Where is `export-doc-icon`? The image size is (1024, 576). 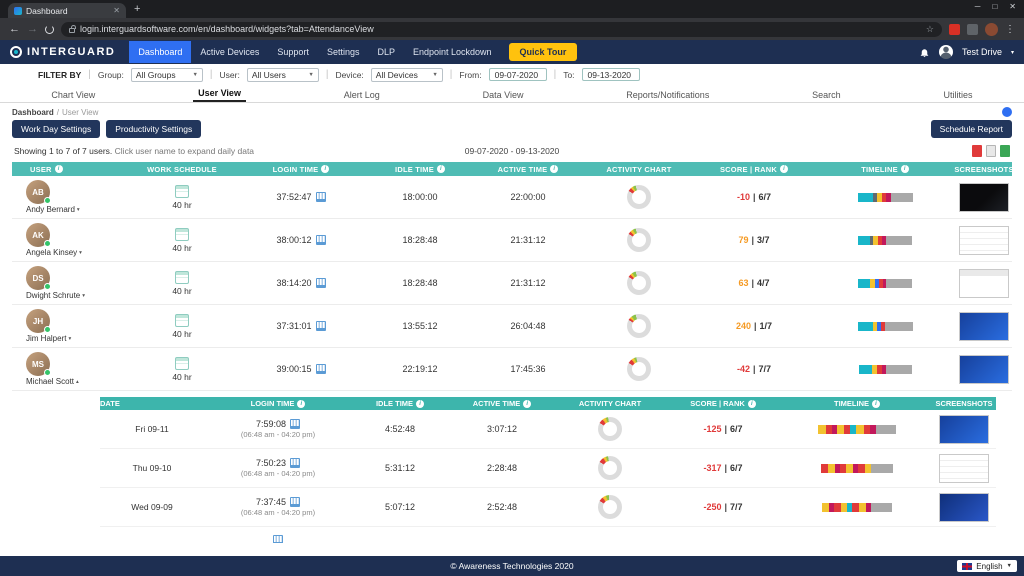 export-doc-icon is located at coordinates (991, 151).